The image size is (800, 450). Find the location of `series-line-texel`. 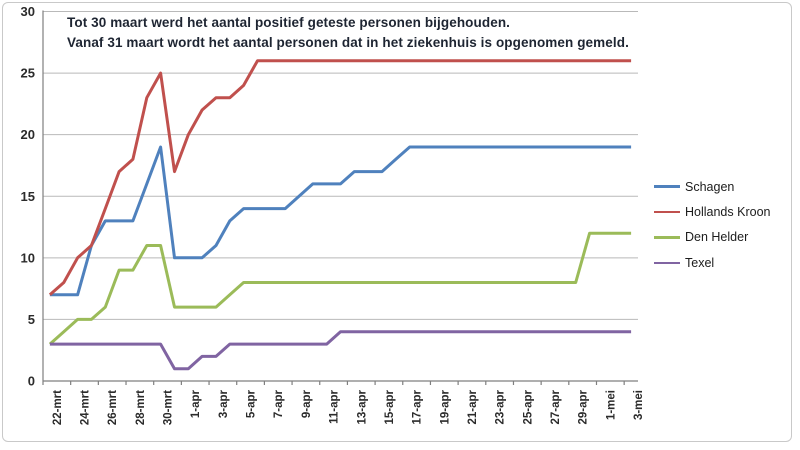

series-line-texel is located at coordinates (340, 350).